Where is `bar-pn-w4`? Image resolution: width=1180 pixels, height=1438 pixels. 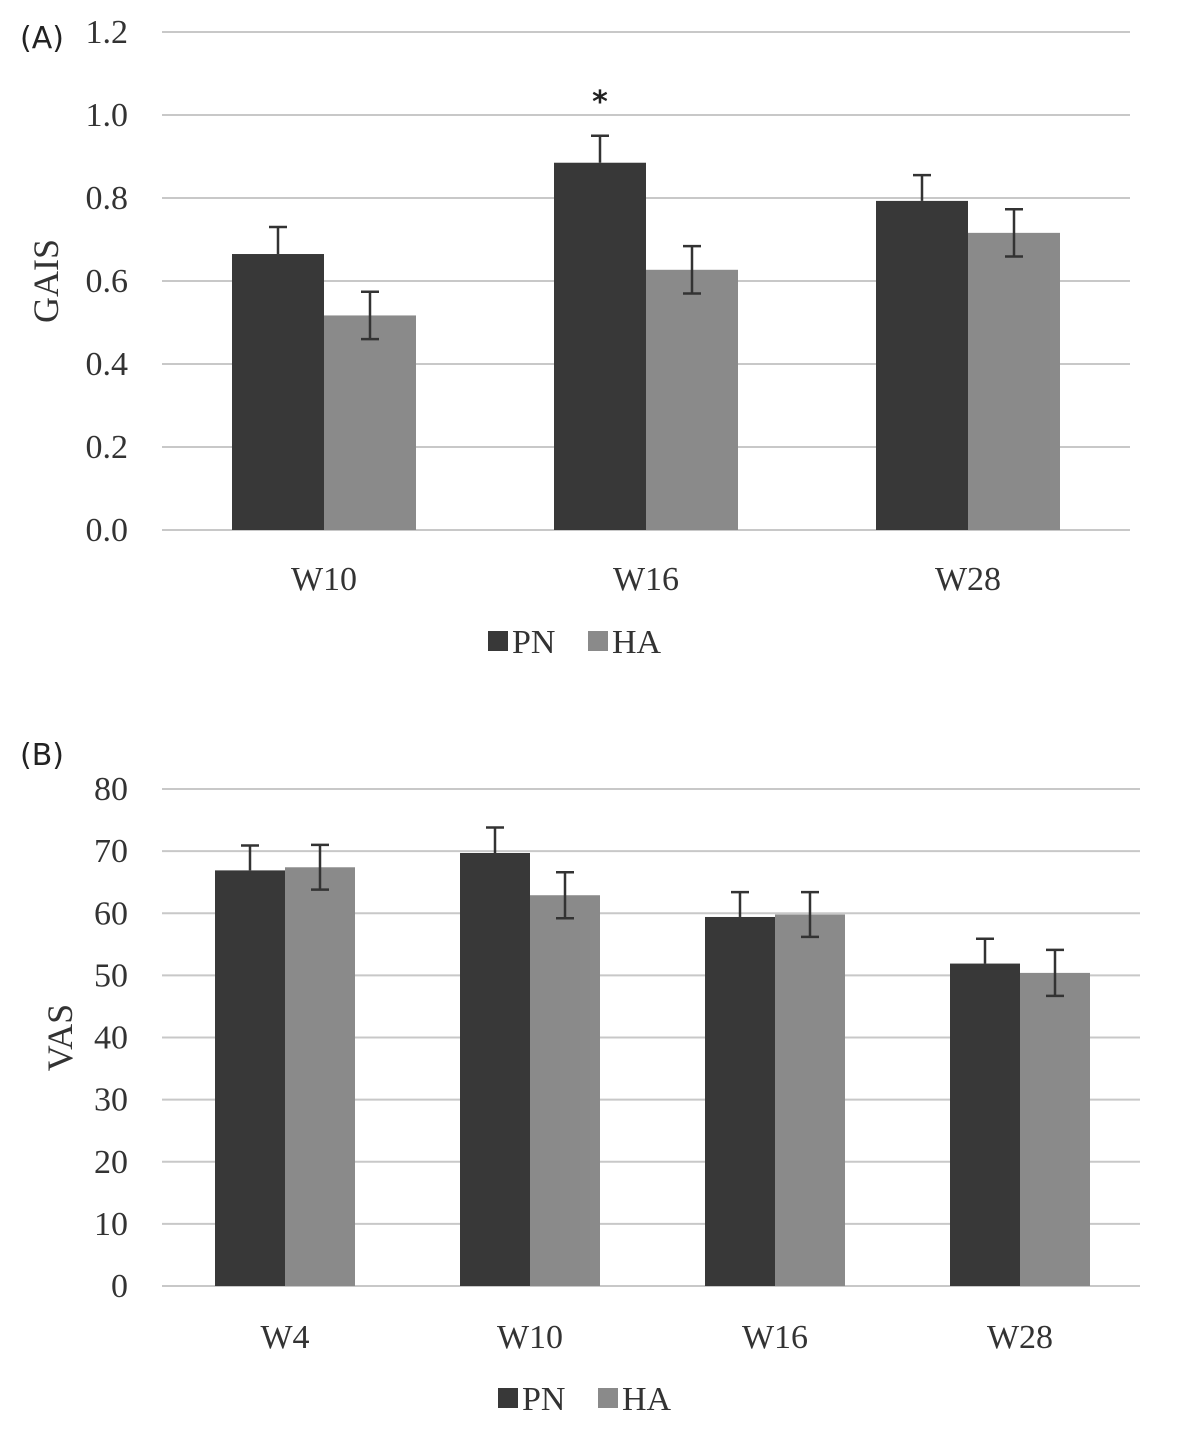
bar-pn-w4 is located at coordinates (250, 1078).